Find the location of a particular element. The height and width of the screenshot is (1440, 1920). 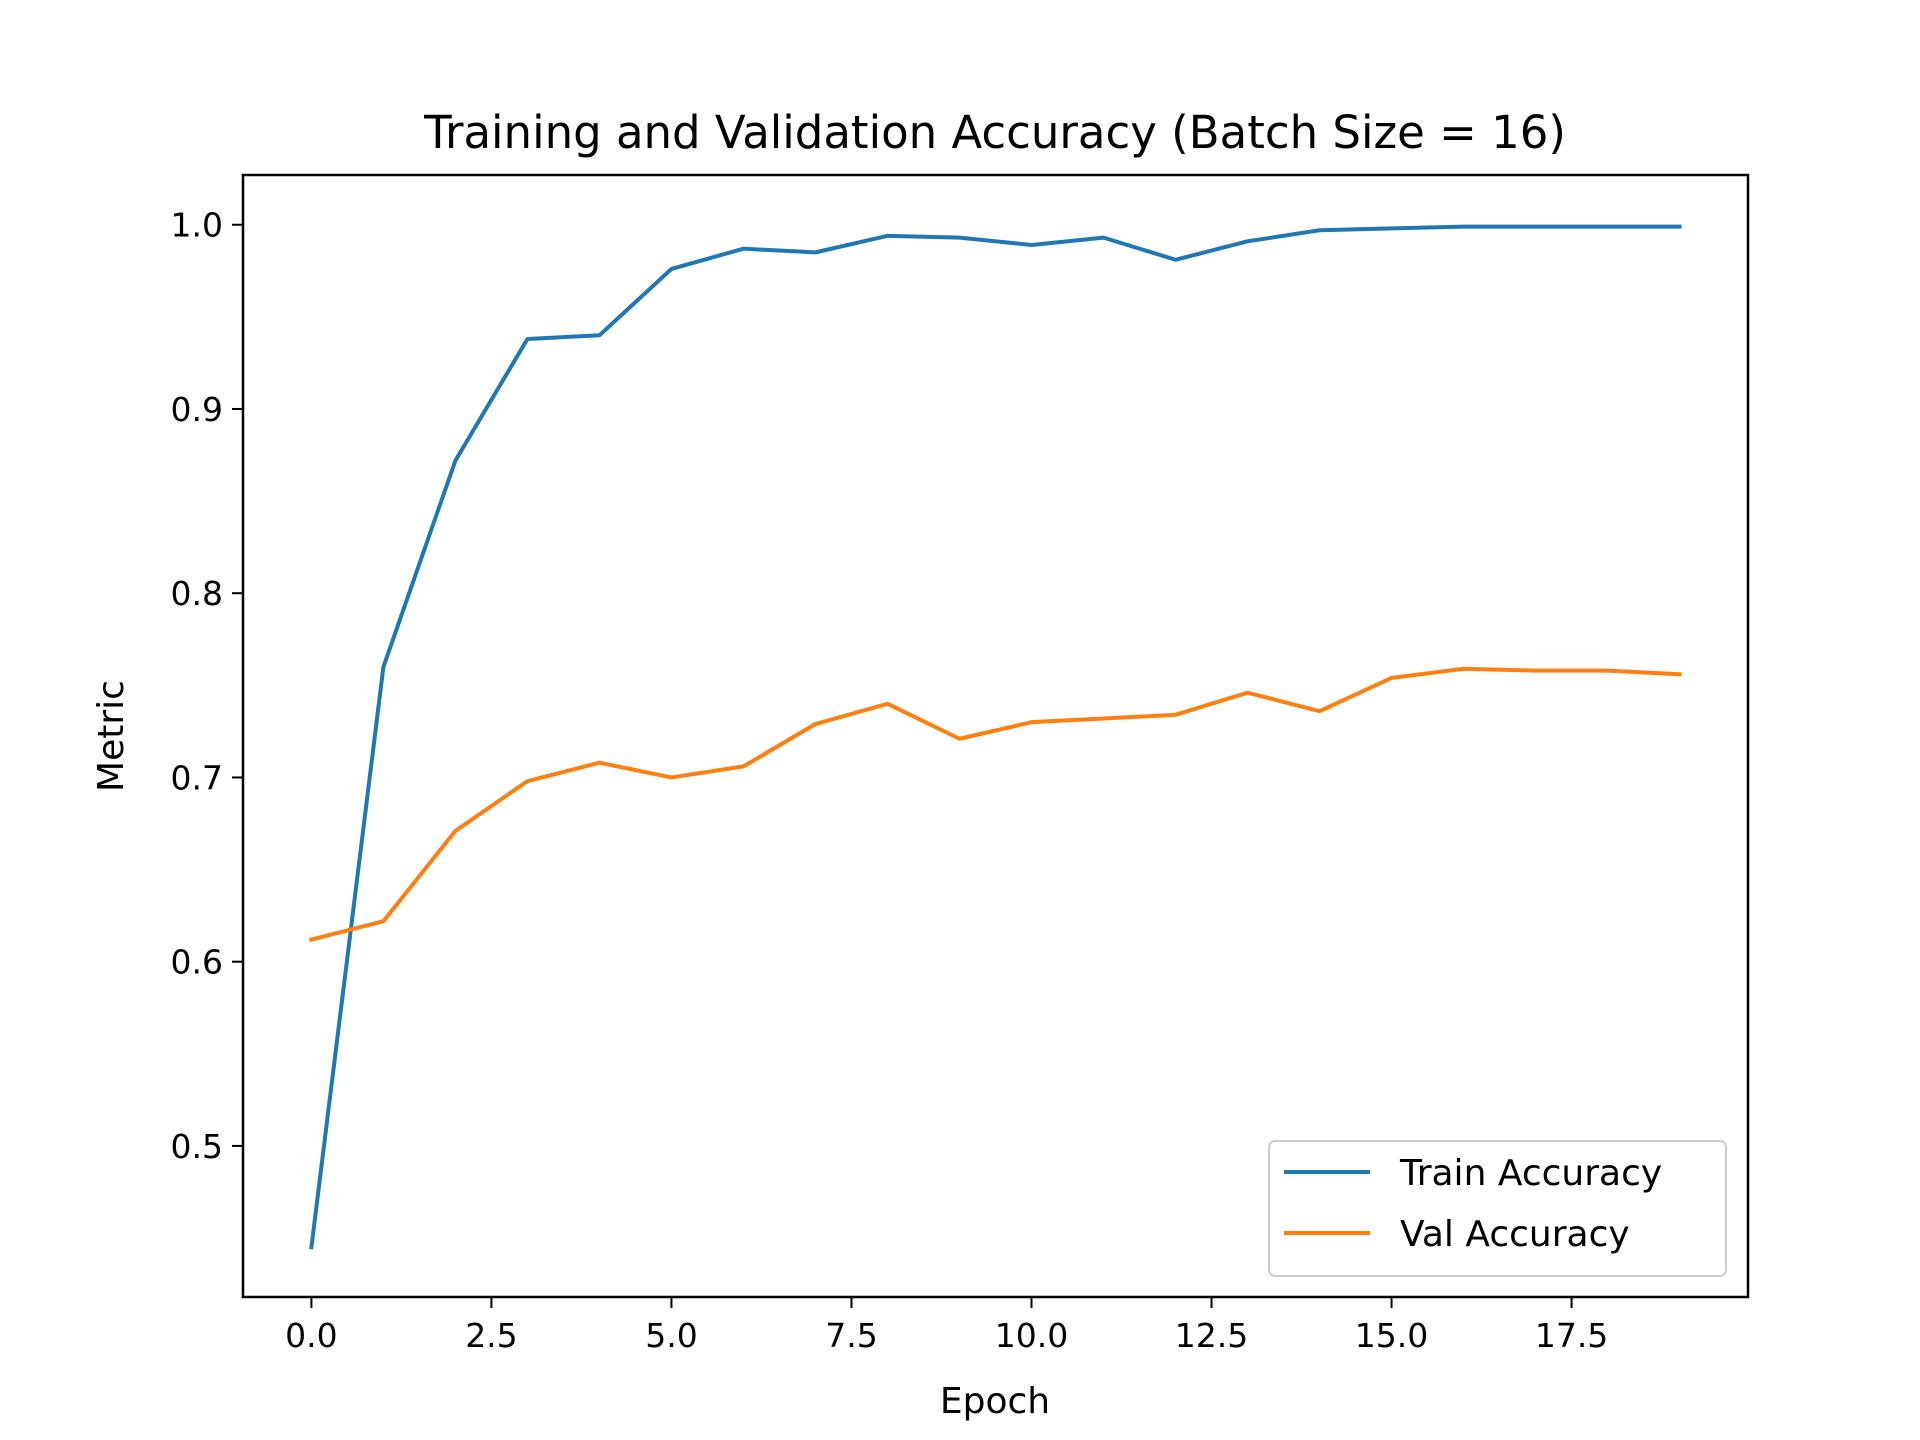

y-tick-label: 0.9 is located at coordinates (197, 409).